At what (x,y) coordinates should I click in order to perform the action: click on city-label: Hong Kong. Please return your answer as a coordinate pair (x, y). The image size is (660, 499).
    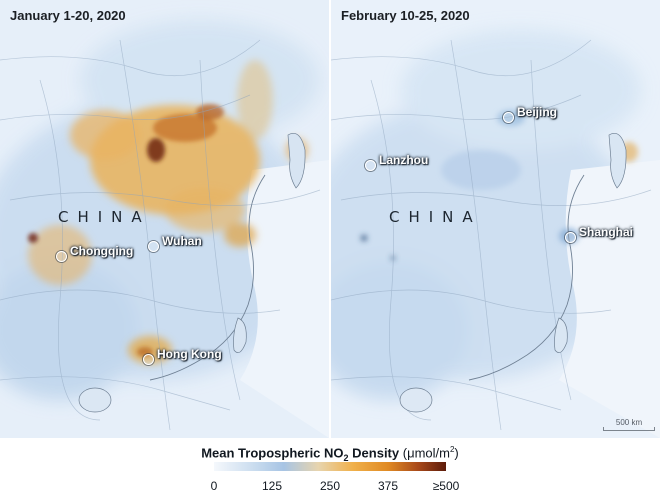
    Looking at the image, I should click on (189, 353).